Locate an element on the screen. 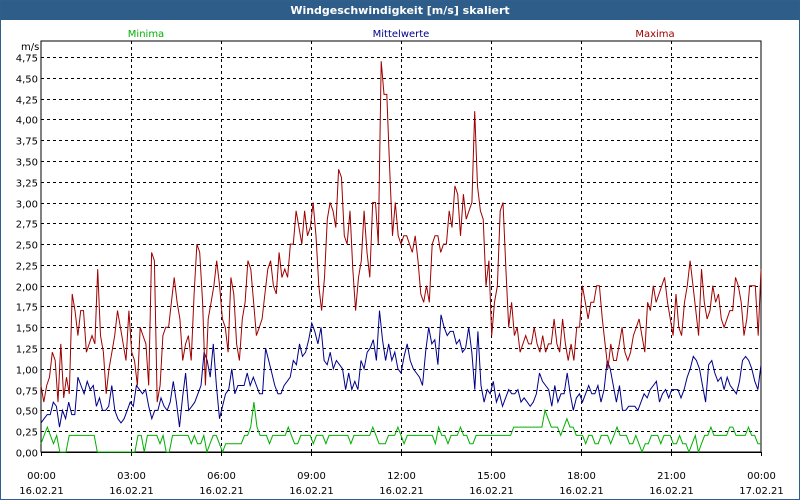 This screenshot has height=500, width=800. y-tick-label: 2,00 is located at coordinates (27, 288).